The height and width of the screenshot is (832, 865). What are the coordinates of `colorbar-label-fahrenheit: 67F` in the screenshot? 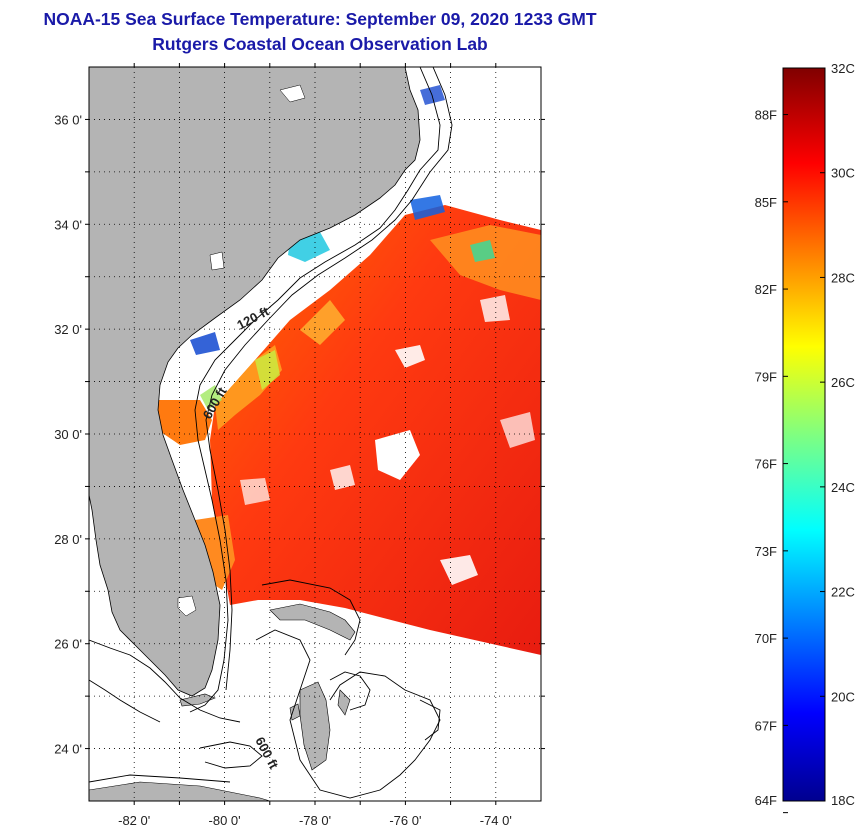 It's located at (766, 725).